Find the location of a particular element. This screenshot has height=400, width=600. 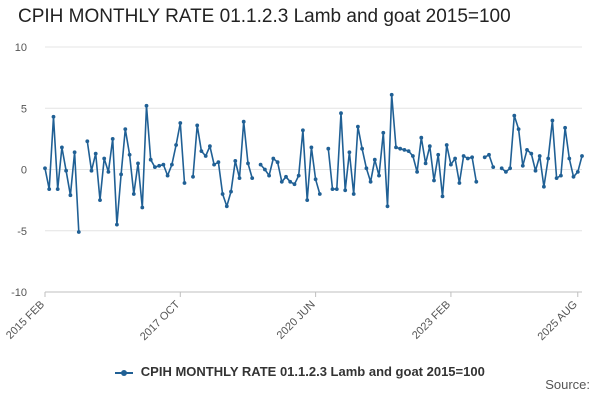

y-tick-label: -5 is located at coordinates (22, 232).